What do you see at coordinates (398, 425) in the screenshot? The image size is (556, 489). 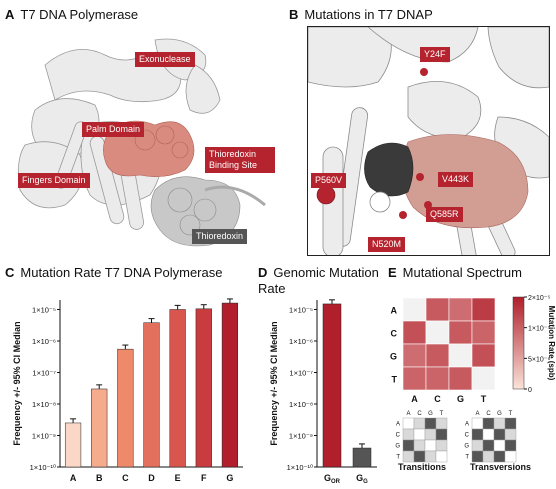 I see `transitions-matrix-row-label: A` at bounding box center [398, 425].